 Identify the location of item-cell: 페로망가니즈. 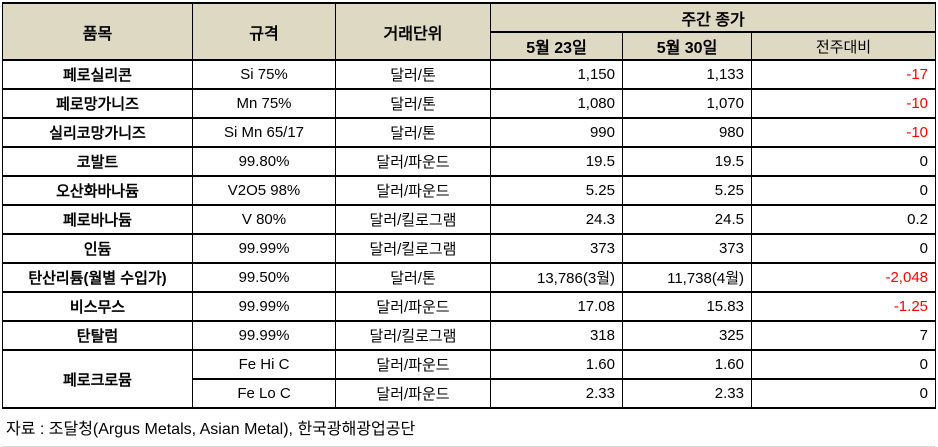
(97, 103).